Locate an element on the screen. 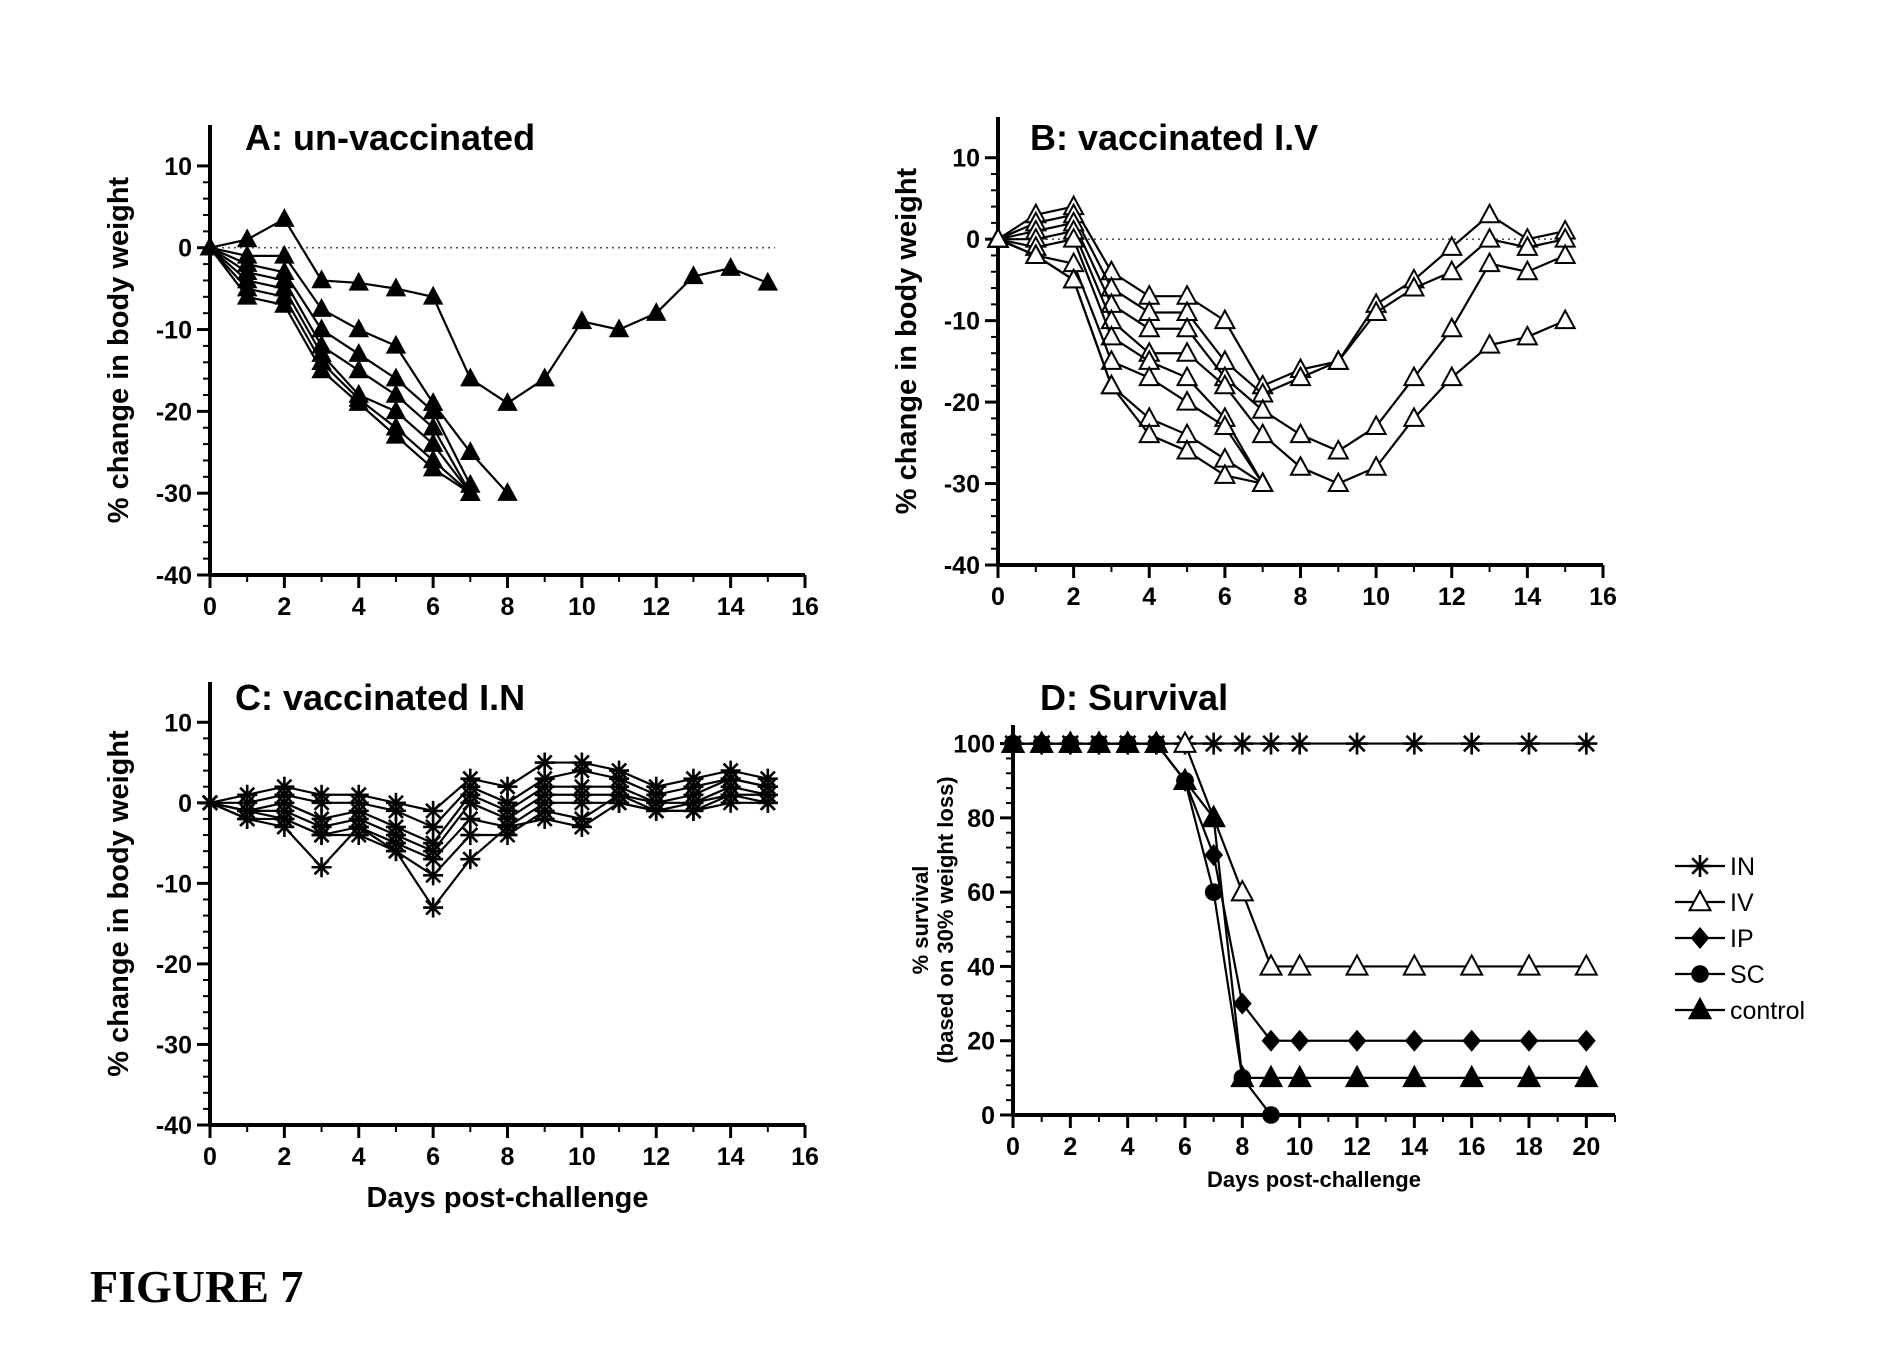 Image resolution: width=1890 pixels, height=1370 pixels. figure-label: FIGURE 7 is located at coordinates (196, 1286).